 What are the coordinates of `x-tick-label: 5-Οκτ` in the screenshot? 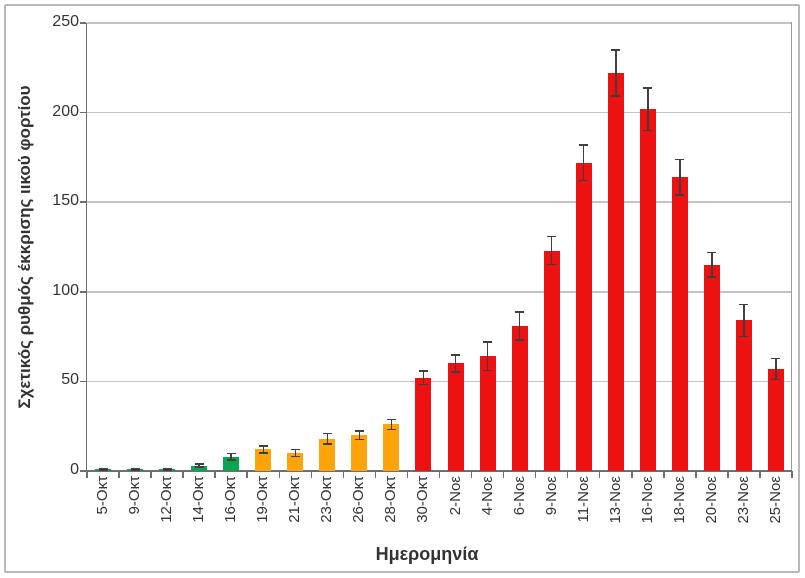 It's located at (103, 495).